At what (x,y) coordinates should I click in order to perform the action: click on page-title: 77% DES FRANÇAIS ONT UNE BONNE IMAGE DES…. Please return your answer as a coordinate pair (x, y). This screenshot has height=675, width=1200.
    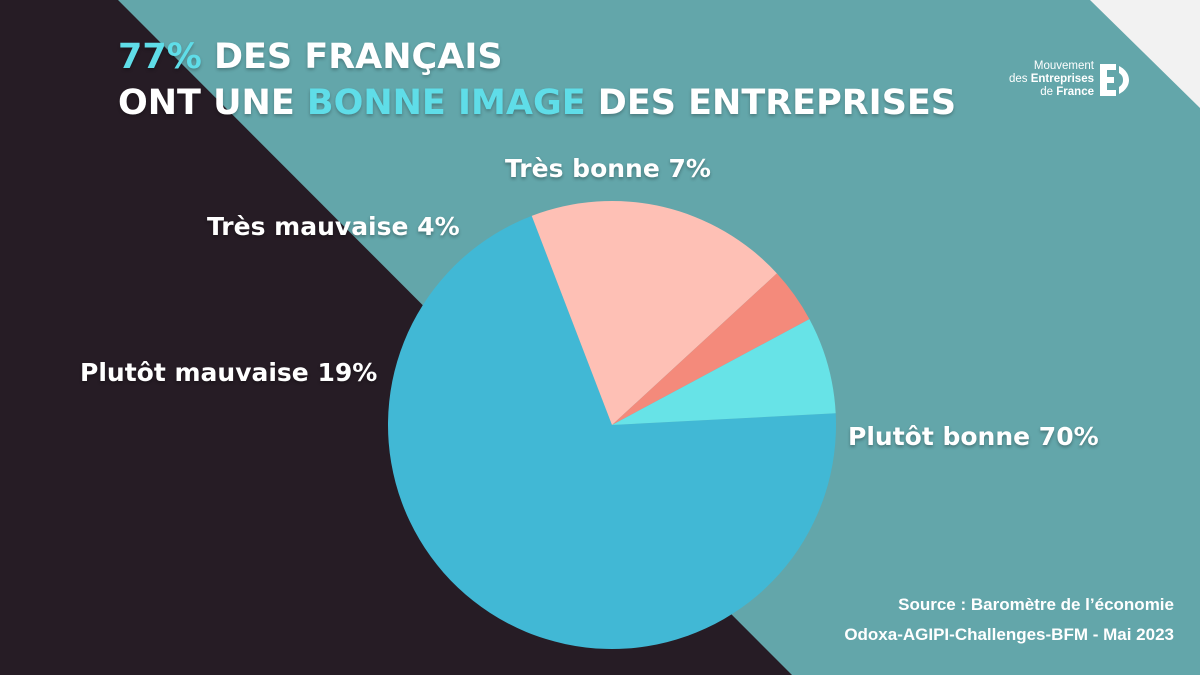
    Looking at the image, I should click on (537, 80).